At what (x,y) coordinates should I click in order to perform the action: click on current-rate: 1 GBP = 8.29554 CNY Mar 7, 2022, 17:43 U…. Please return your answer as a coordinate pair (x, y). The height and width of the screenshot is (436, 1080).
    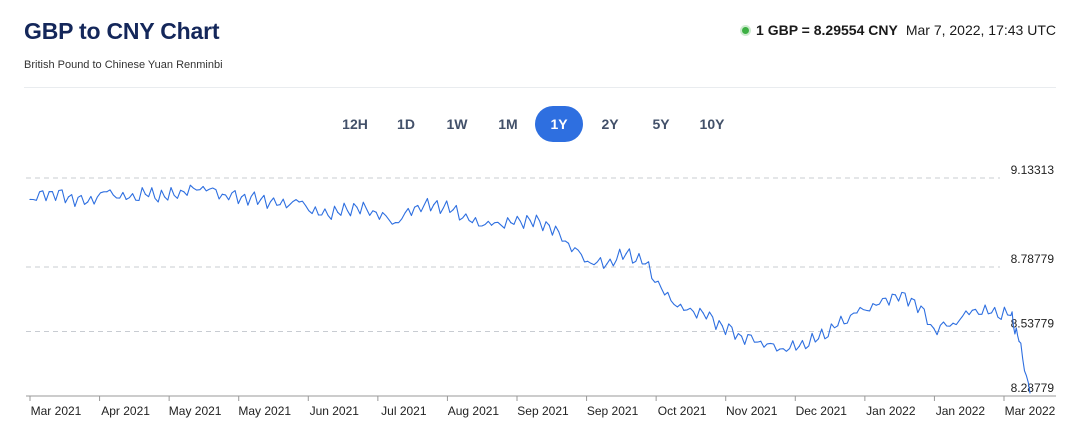
    Looking at the image, I should click on (899, 30).